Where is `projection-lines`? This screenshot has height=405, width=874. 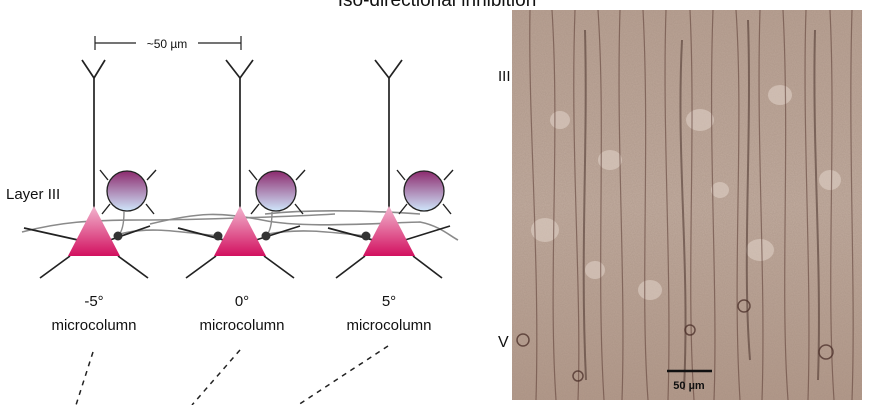
projection-lines is located at coordinates (232, 375).